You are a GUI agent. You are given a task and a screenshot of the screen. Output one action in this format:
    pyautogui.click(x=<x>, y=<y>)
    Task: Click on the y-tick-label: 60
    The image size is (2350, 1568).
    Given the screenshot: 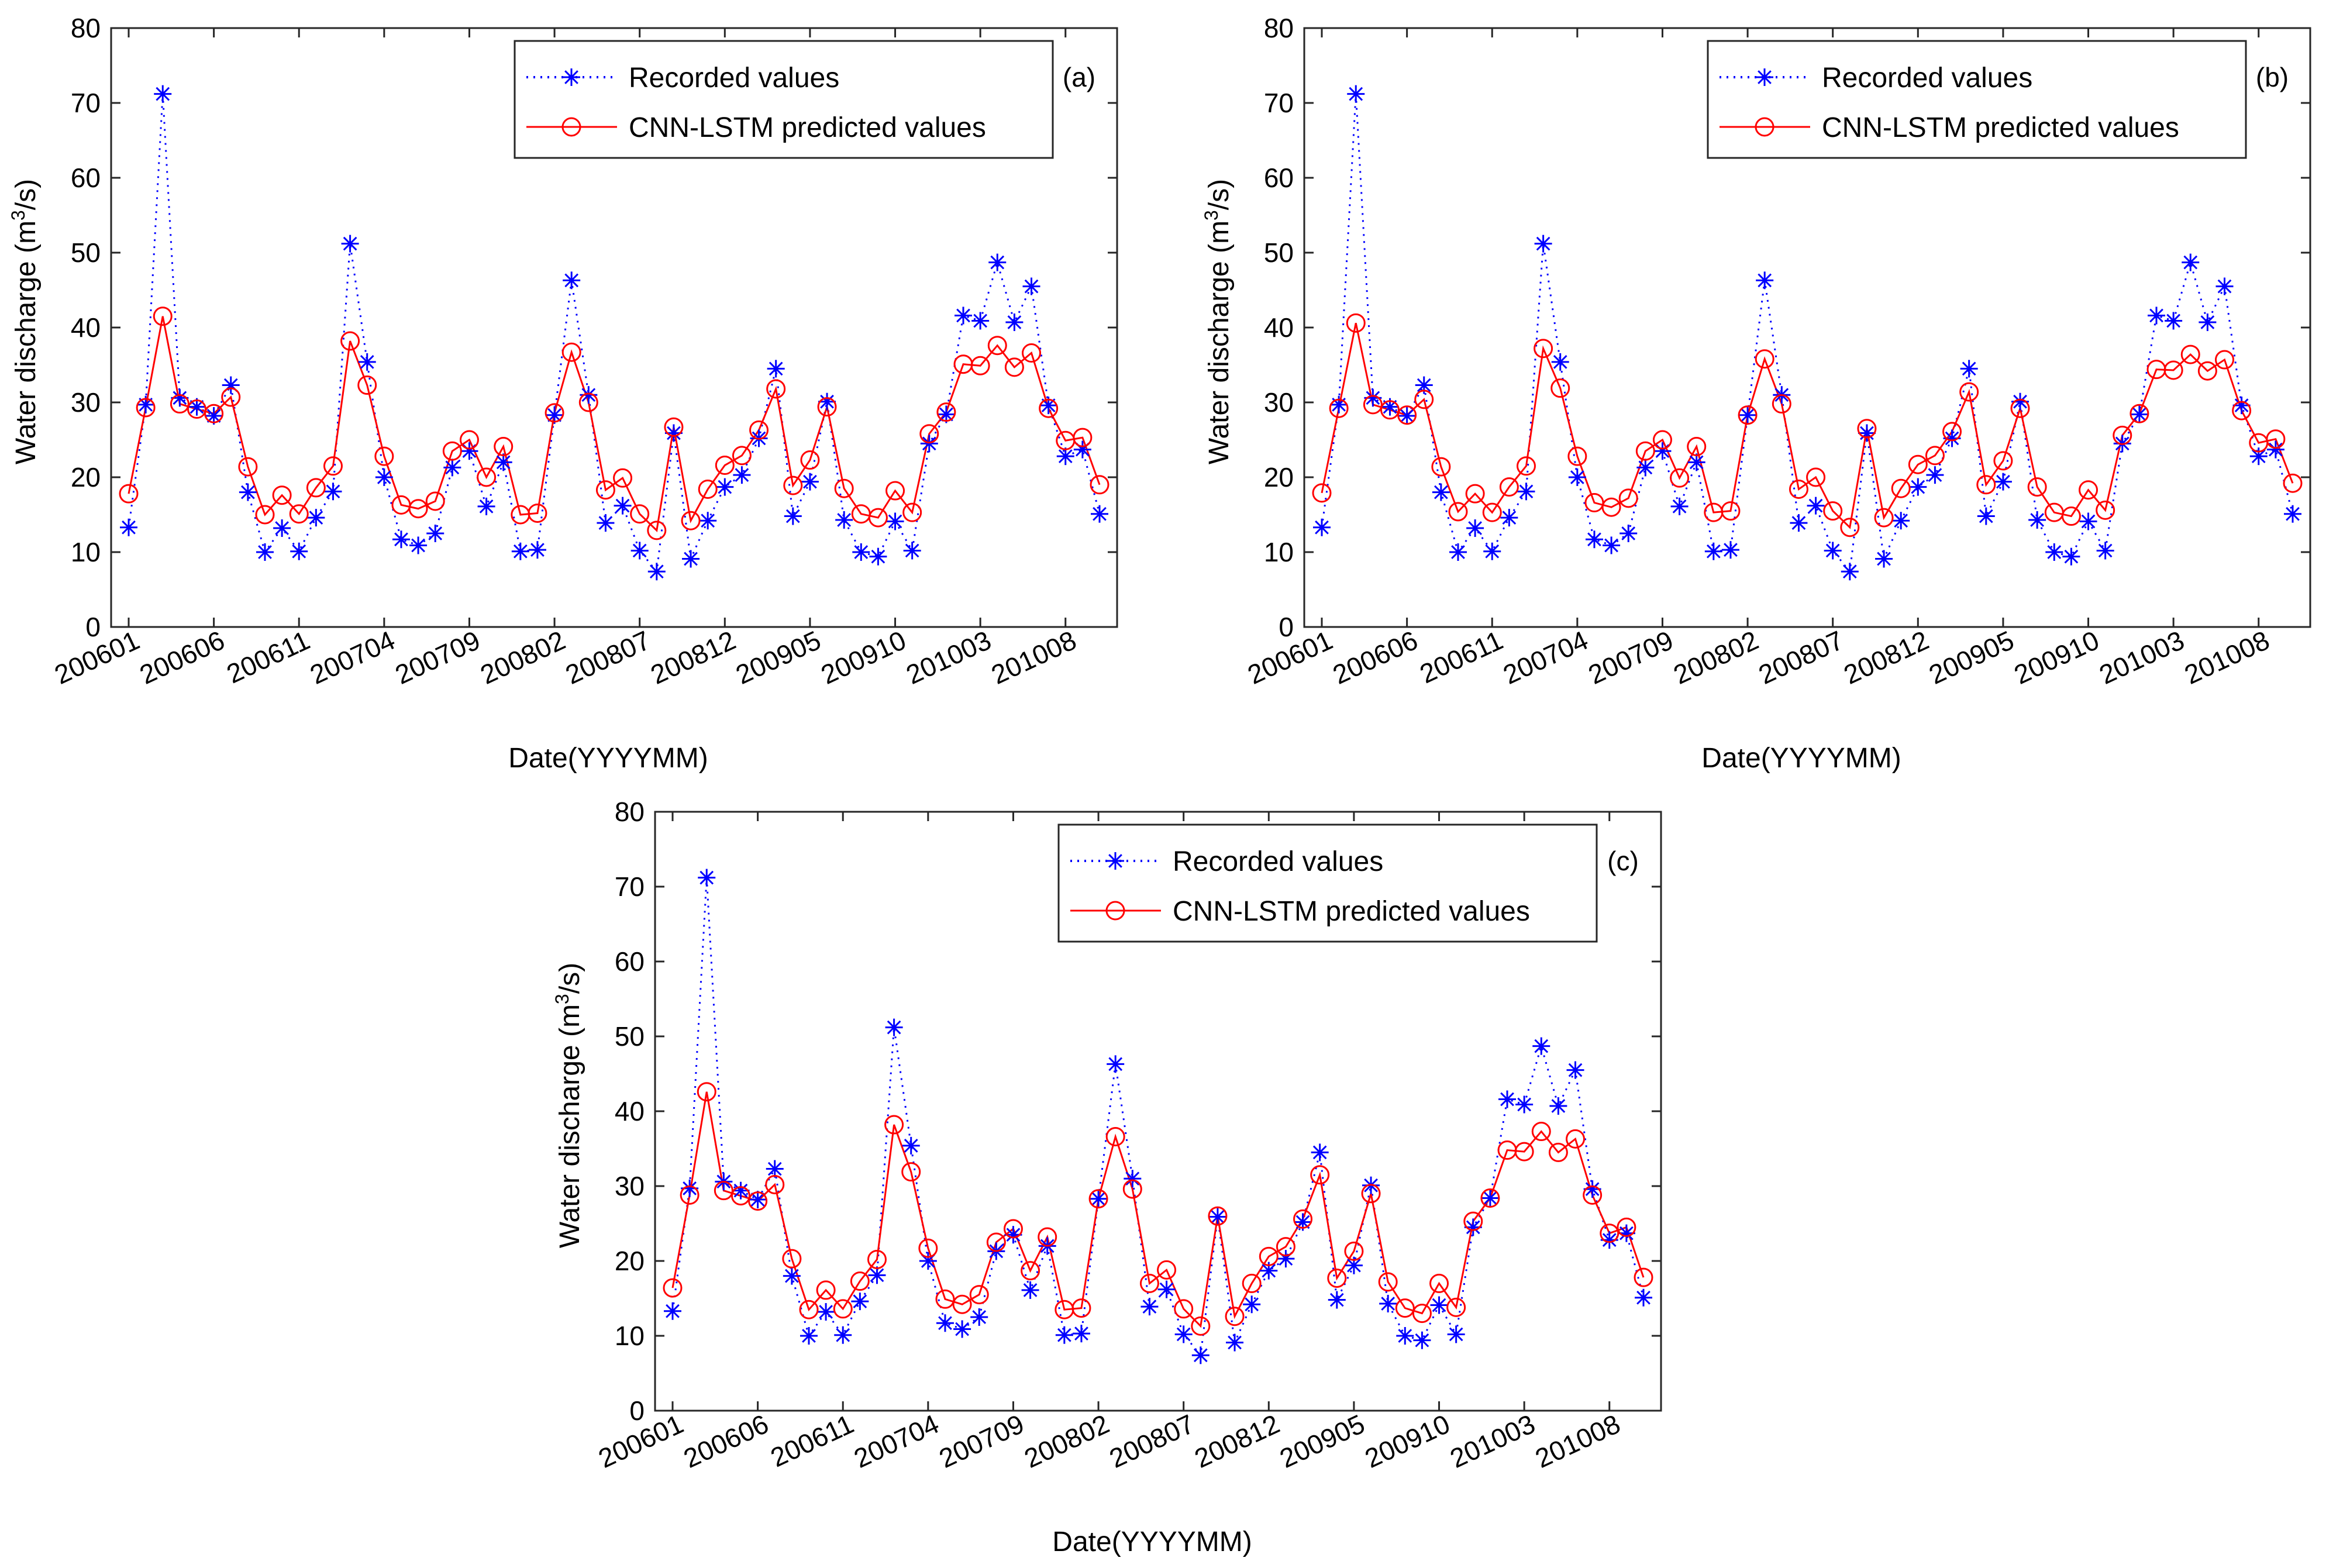 What is the action you would take?
    pyautogui.click(x=86, y=178)
    